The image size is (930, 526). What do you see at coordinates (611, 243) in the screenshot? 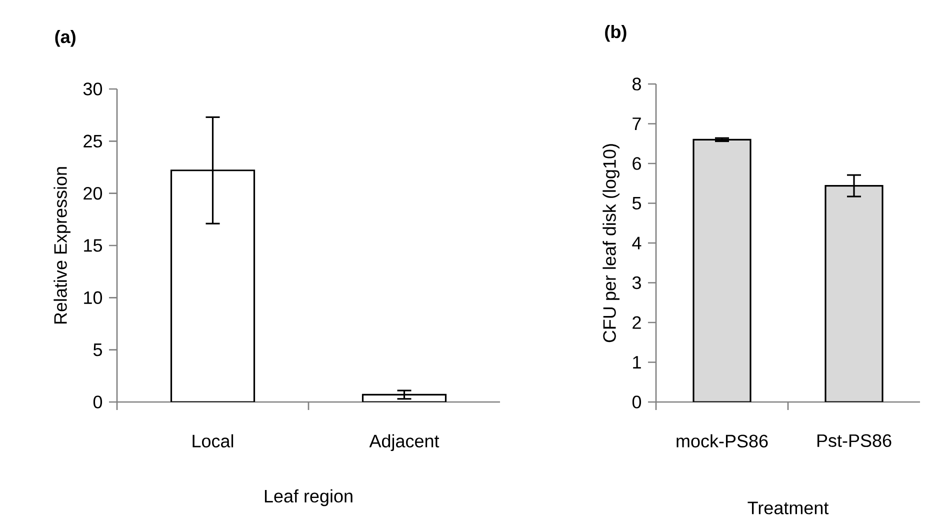
I see `y-axis-title: CFU per leaf disk (log10)` at bounding box center [611, 243].